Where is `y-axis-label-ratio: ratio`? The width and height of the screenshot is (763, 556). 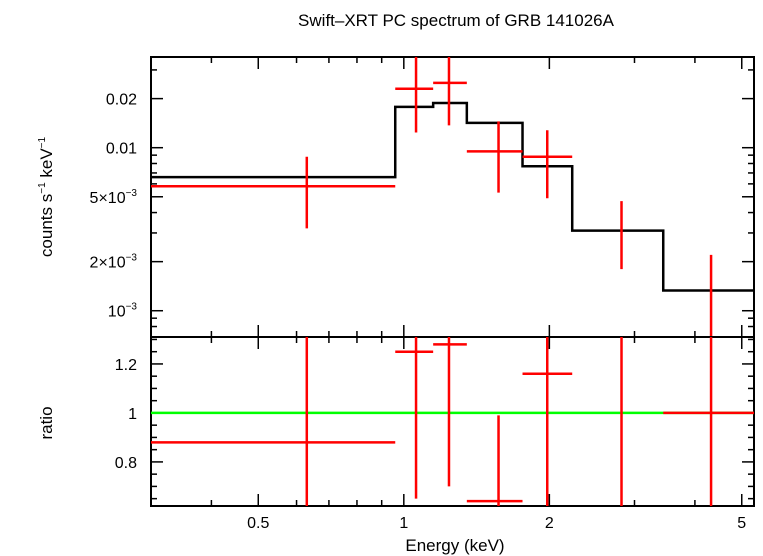 y-axis-label-ratio: ratio is located at coordinates (46, 422).